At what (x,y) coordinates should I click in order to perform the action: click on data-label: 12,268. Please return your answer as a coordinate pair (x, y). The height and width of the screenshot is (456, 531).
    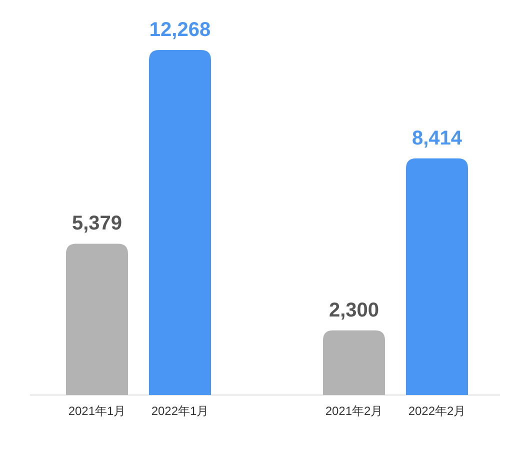
    Looking at the image, I should click on (180, 30).